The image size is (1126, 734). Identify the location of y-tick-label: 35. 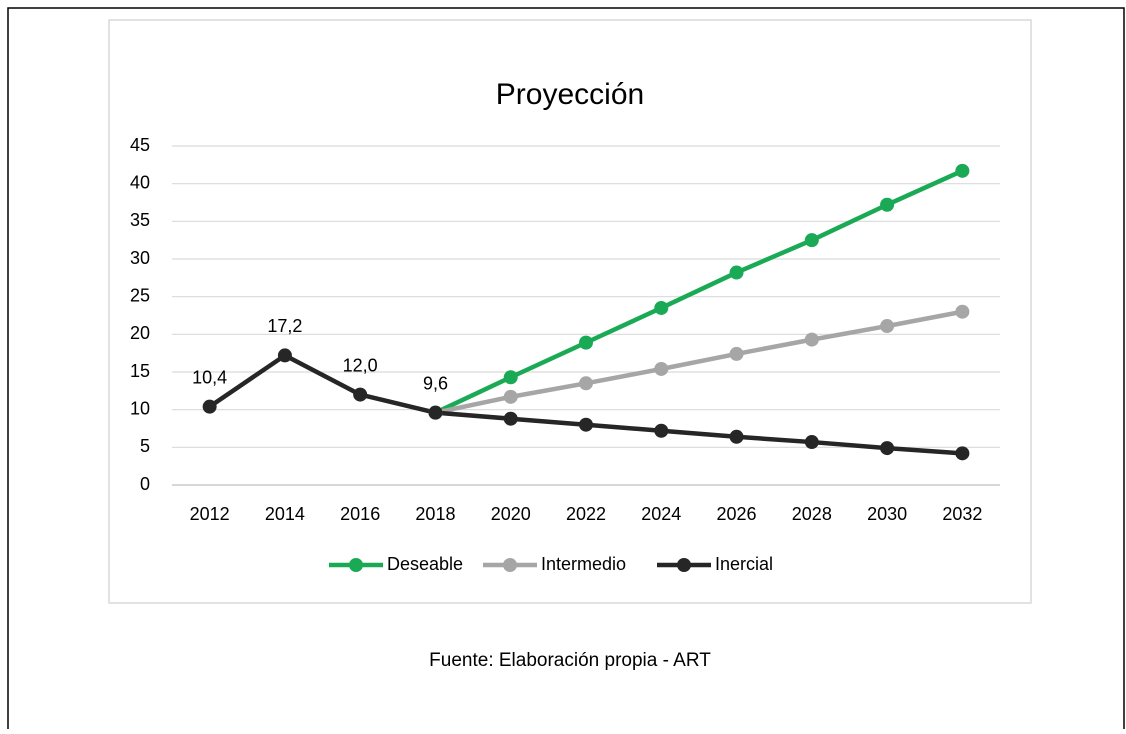
(140, 220).